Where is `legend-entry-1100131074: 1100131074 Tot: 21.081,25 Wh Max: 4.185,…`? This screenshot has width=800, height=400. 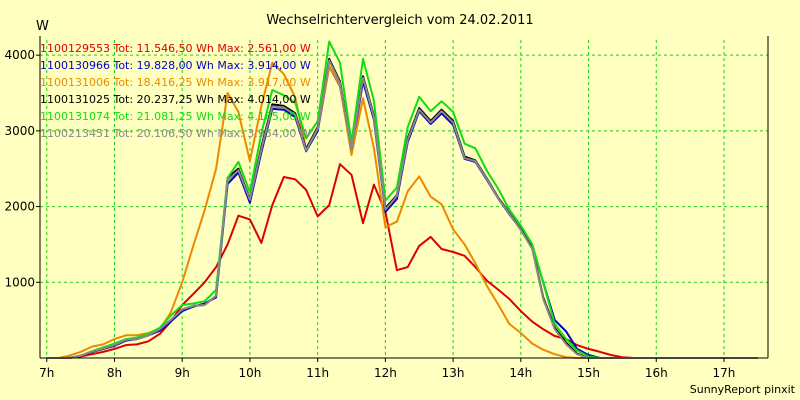
legend-entry-1100131074: 1100131074 Tot: 21.081,25 Wh Max: 4.185,… is located at coordinates (175, 116).